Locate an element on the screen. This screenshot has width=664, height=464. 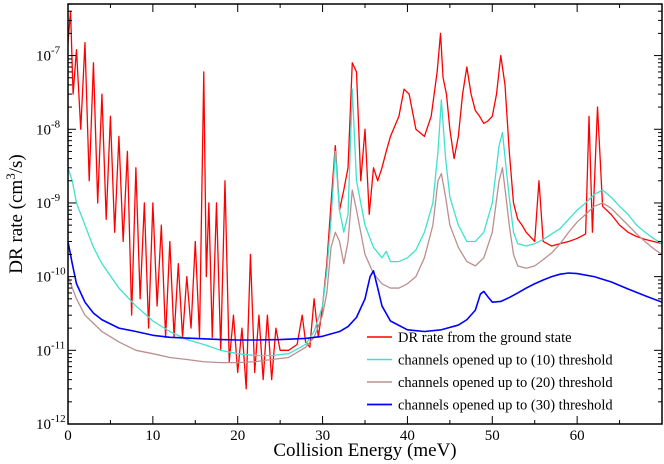
y-axis-title-tail: /s) is located at coordinates (16, 163).